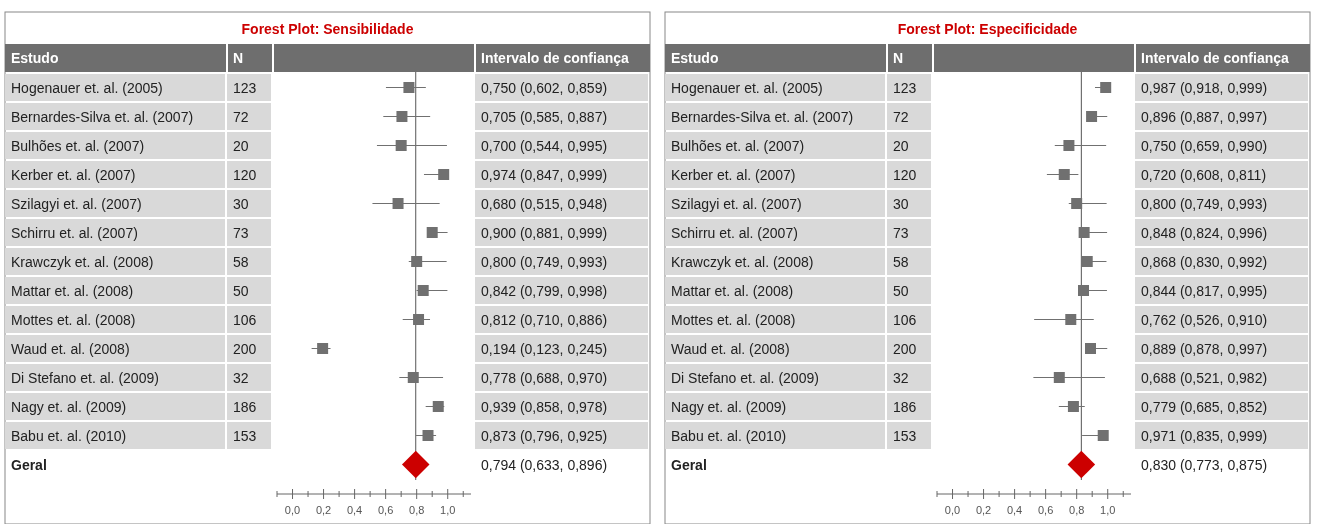  I want to click on y-tick-label: Geral, so click(29, 465).